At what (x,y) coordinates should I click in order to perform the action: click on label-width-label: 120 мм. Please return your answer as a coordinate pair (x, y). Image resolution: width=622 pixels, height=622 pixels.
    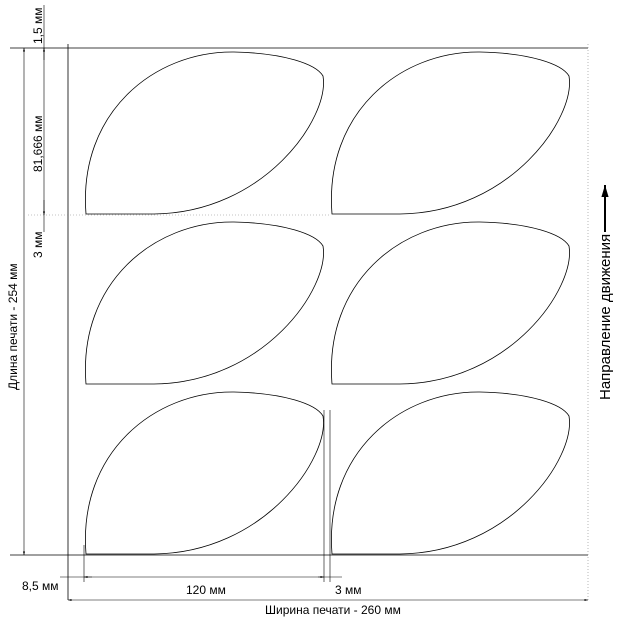
    Looking at the image, I should click on (206, 590).